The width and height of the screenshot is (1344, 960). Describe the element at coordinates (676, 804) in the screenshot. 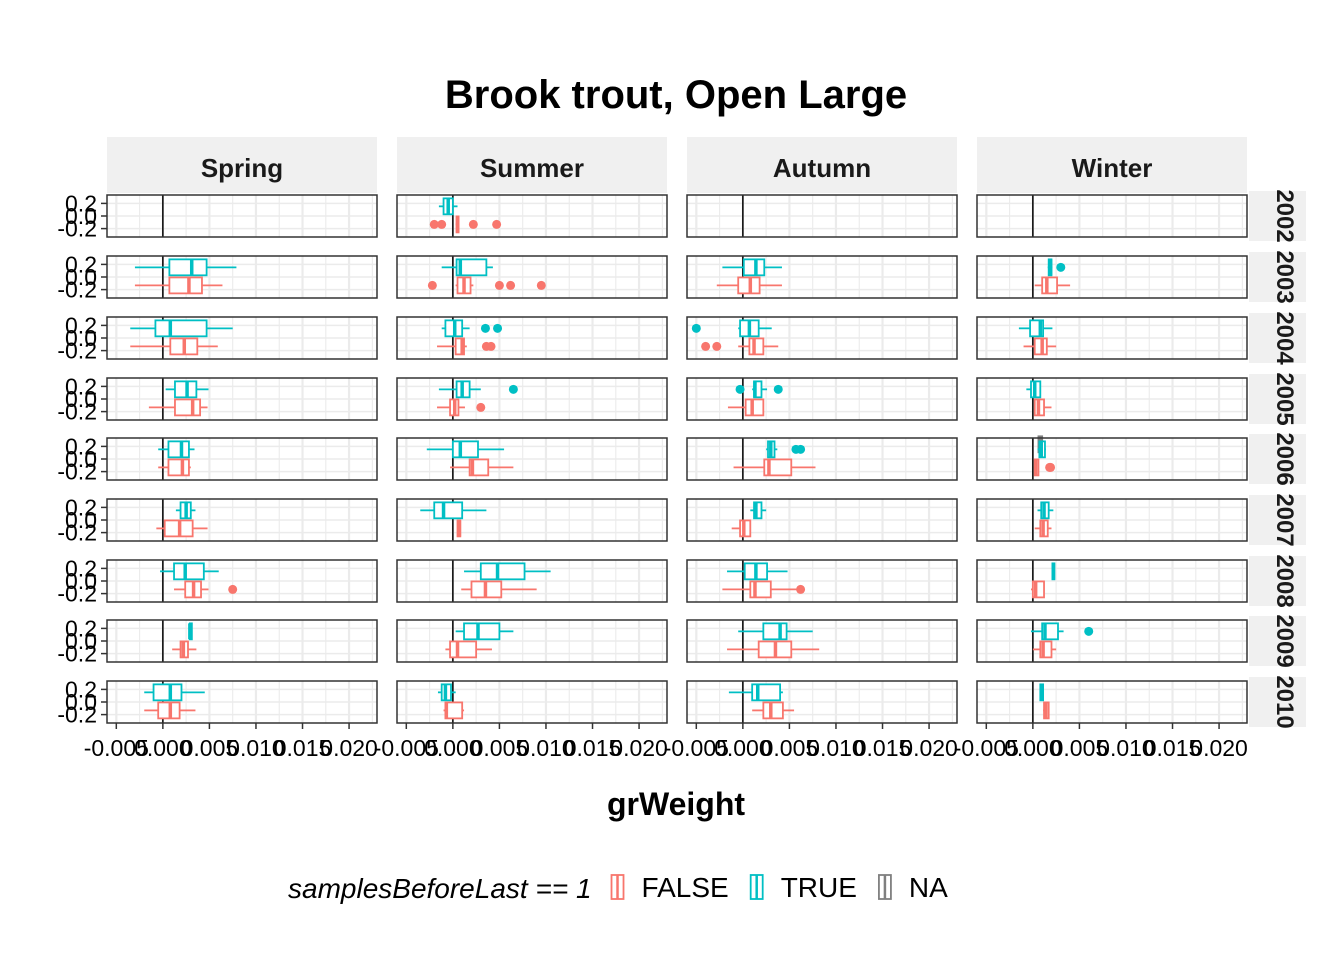

I see `x-axis-label: grWeight` at that location.